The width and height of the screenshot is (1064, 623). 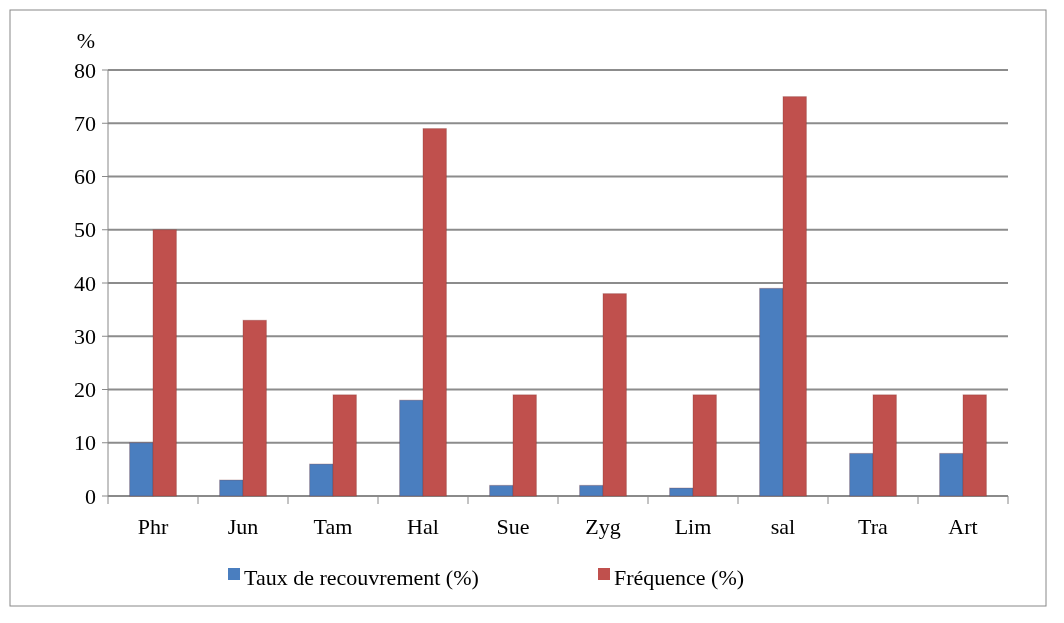 I want to click on y-tick-label: 30, so click(x=85, y=336).